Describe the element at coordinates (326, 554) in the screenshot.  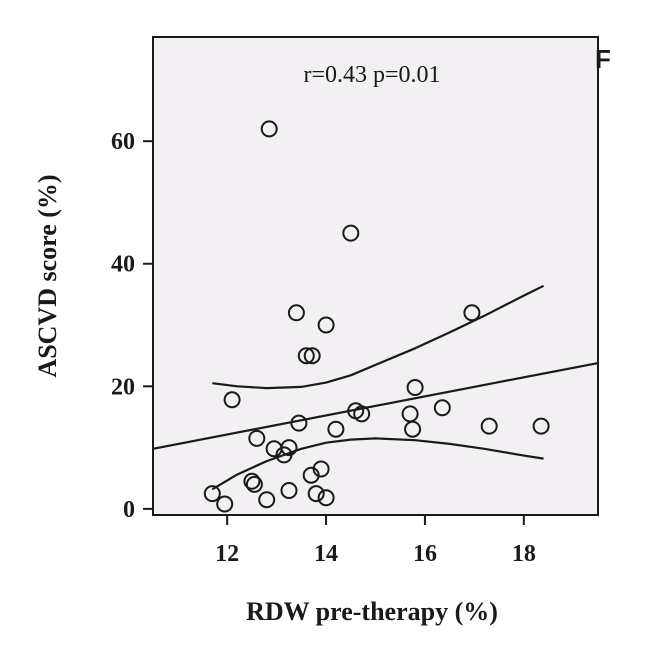
I see `x-tick-label: 14` at that location.